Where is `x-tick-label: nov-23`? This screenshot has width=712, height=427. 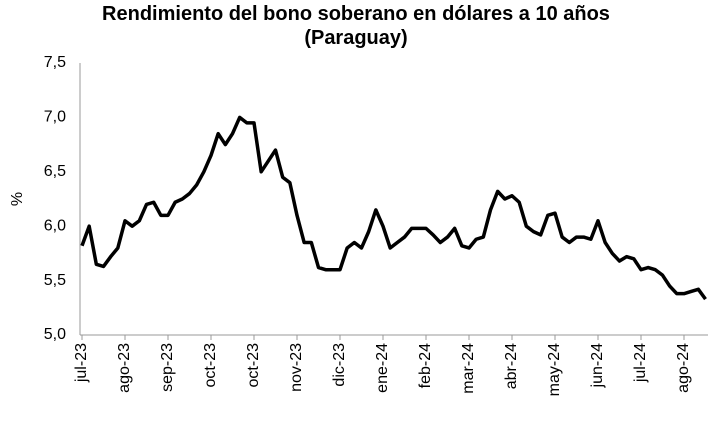
x-tick-label: nov-23 is located at coordinates (296, 367).